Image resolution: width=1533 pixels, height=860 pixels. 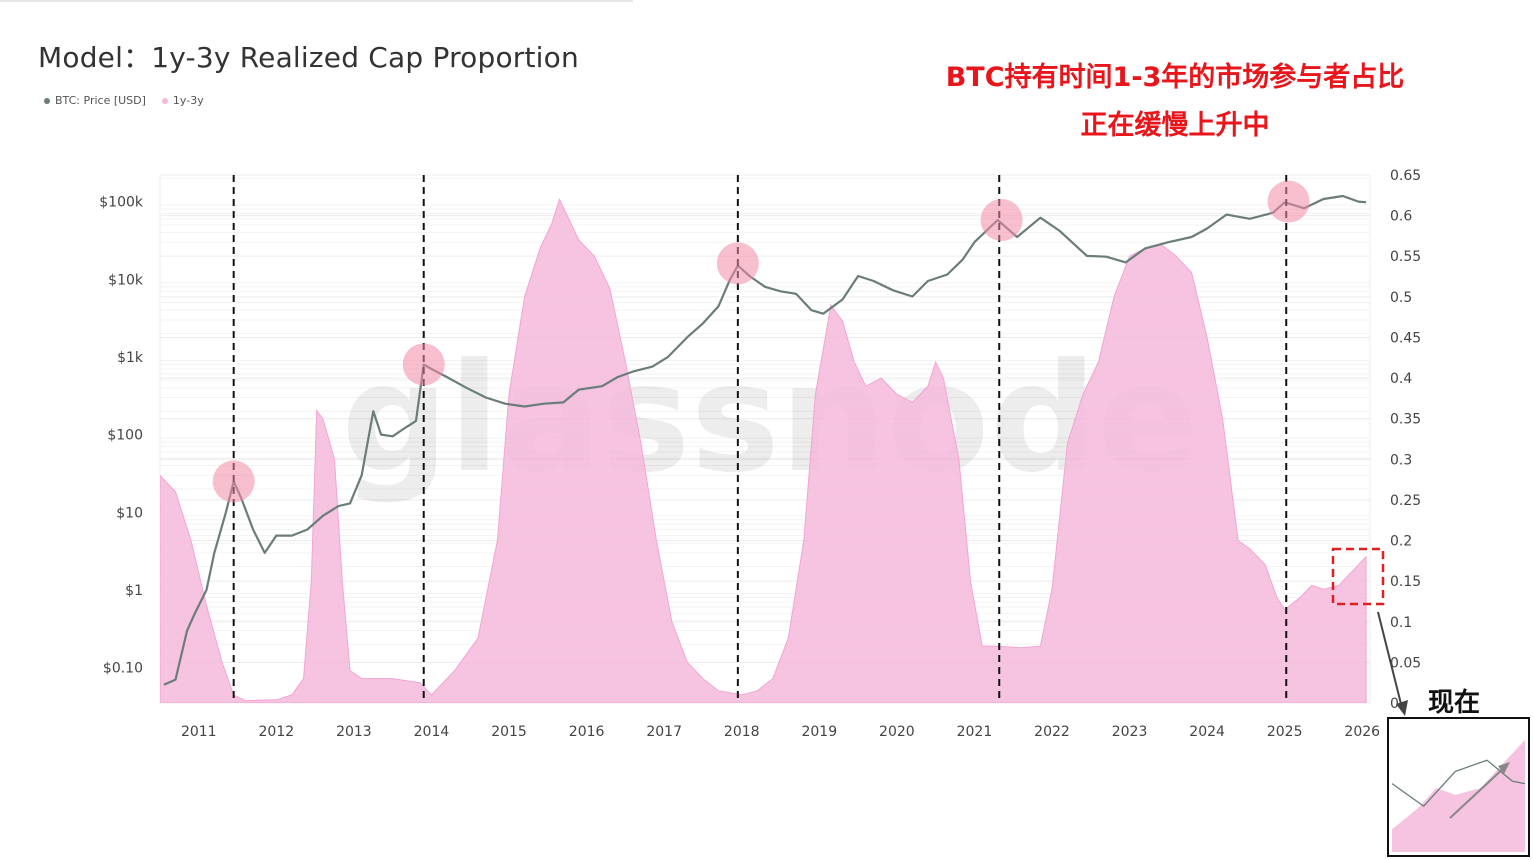 What do you see at coordinates (129, 513) in the screenshot?
I see `y-left-tick-label: $10` at bounding box center [129, 513].